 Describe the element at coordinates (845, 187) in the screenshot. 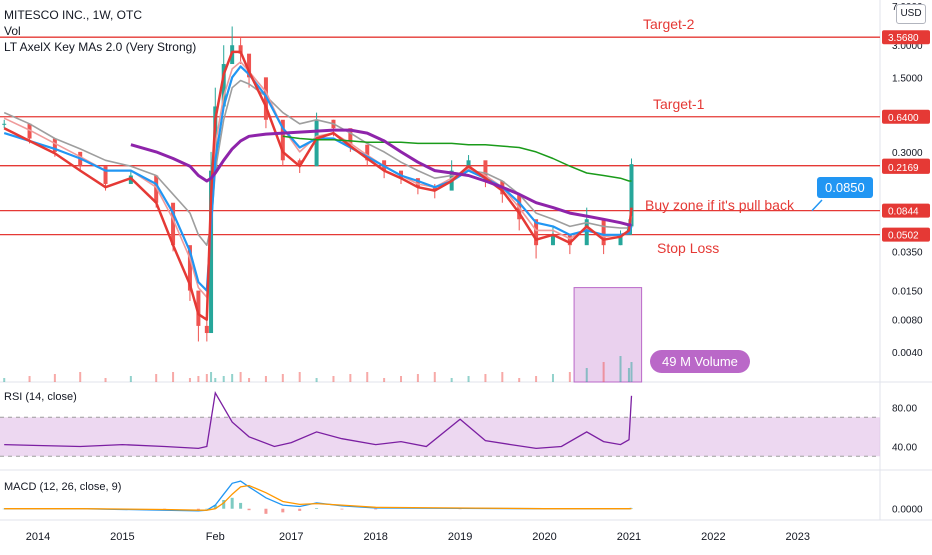

I see `price-callout: 0.0850` at that location.